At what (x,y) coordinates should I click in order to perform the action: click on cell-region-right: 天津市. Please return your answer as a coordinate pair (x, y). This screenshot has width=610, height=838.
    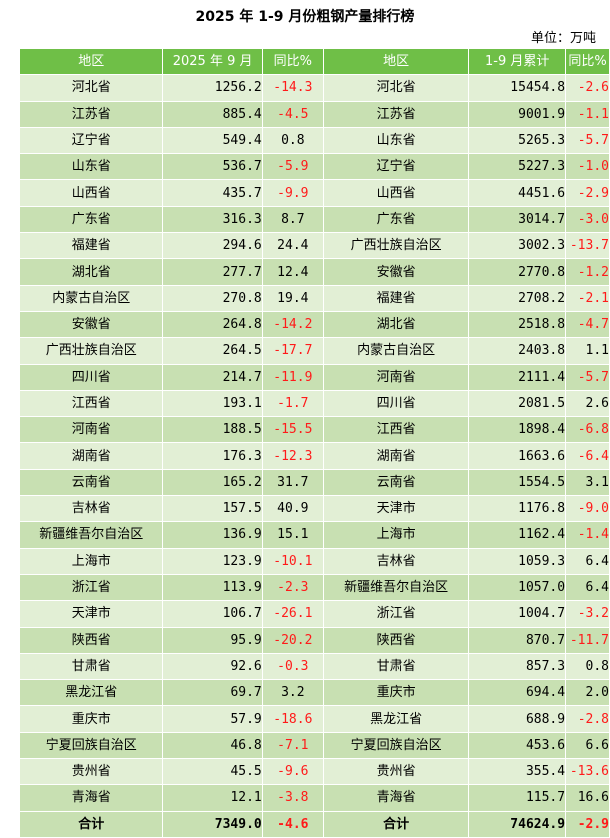
    Looking at the image, I should click on (396, 509).